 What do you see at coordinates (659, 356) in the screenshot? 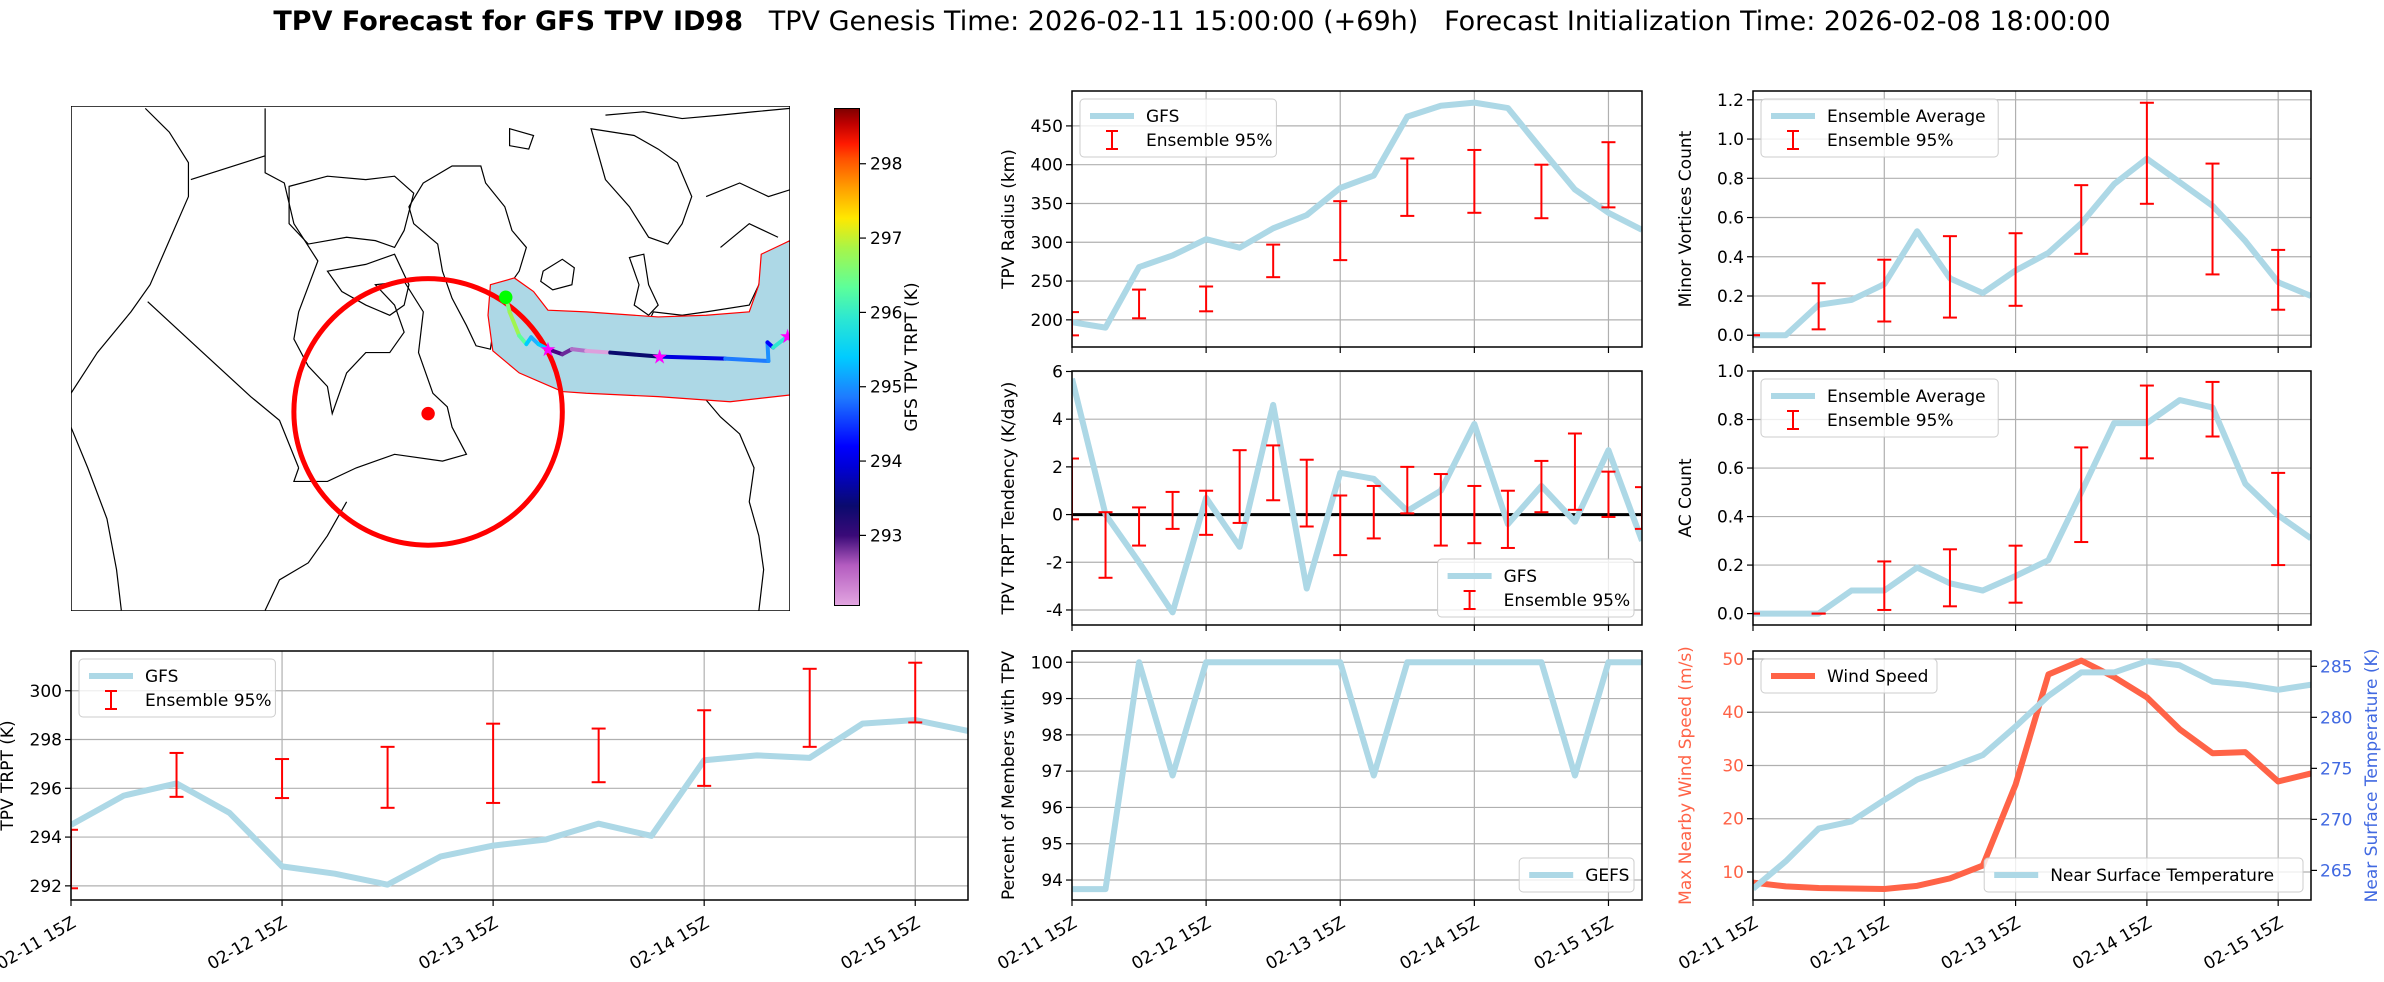
I see `daily-marker-star-icon: ★` at bounding box center [659, 356].